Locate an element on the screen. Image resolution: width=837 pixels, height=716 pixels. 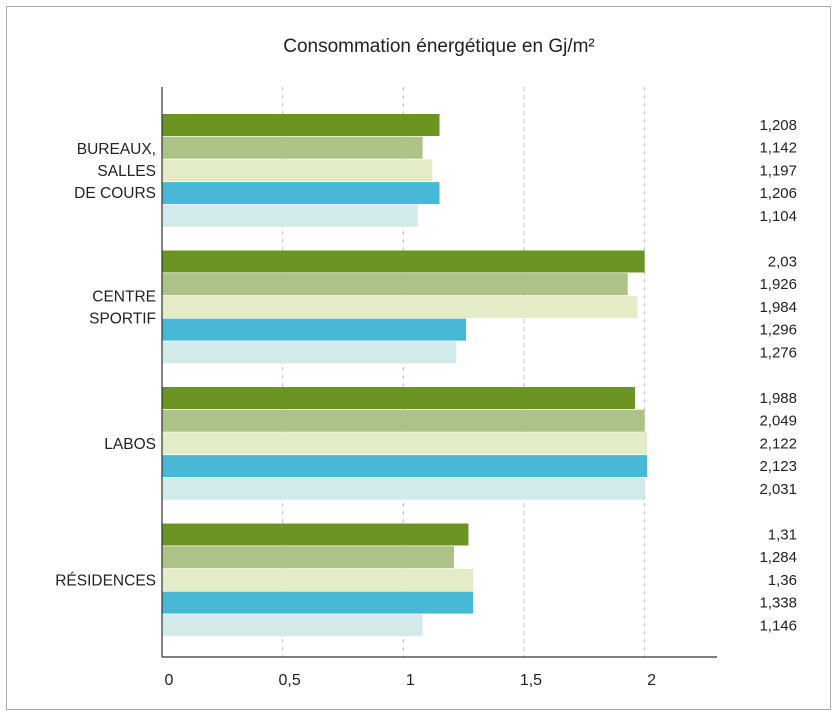
bar-cat3-series4 is located at coordinates (292, 625).